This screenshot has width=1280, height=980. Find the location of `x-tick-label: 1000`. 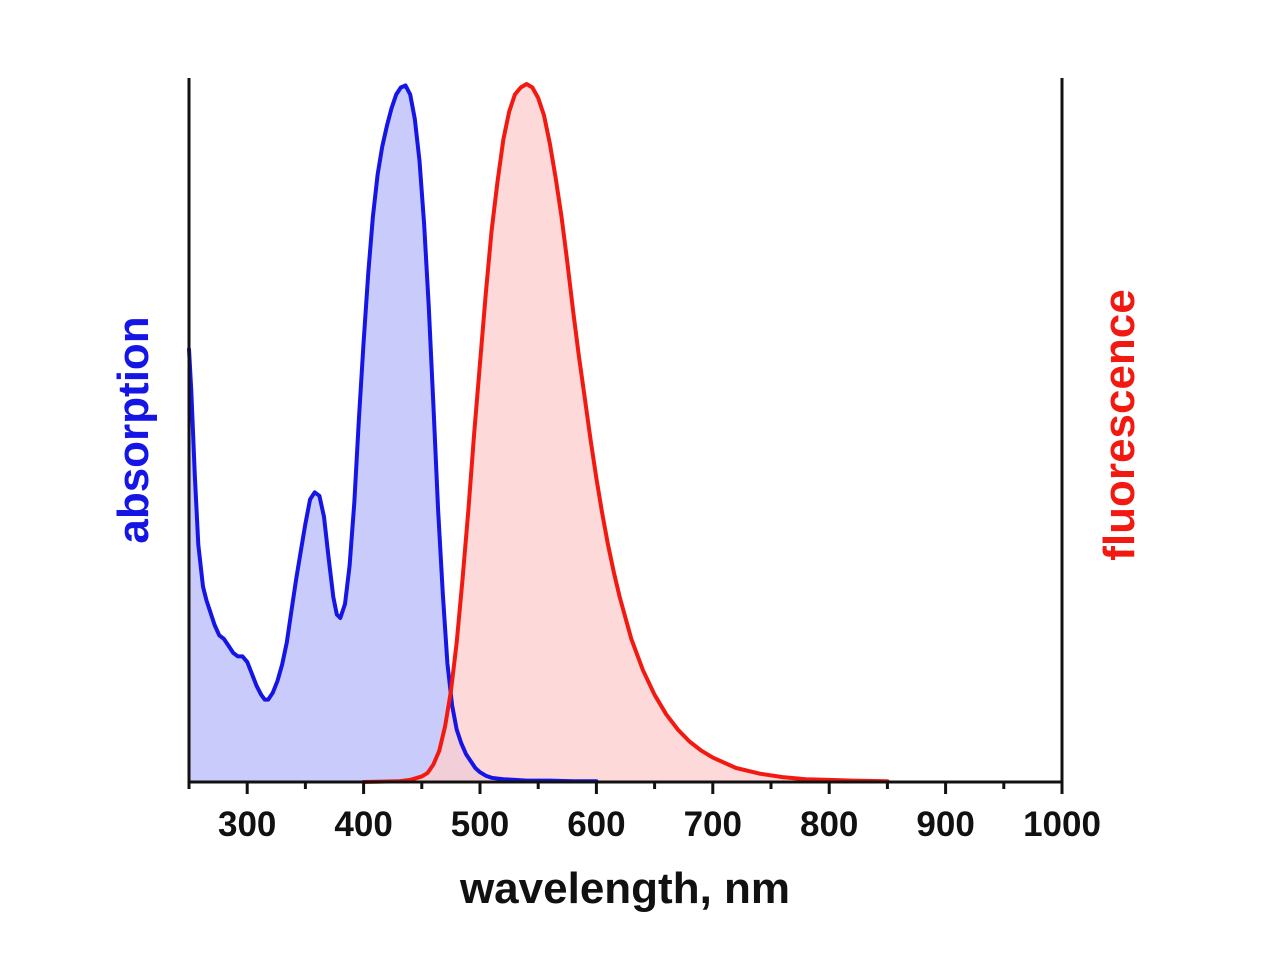

x-tick-label: 1000 is located at coordinates (1062, 824).